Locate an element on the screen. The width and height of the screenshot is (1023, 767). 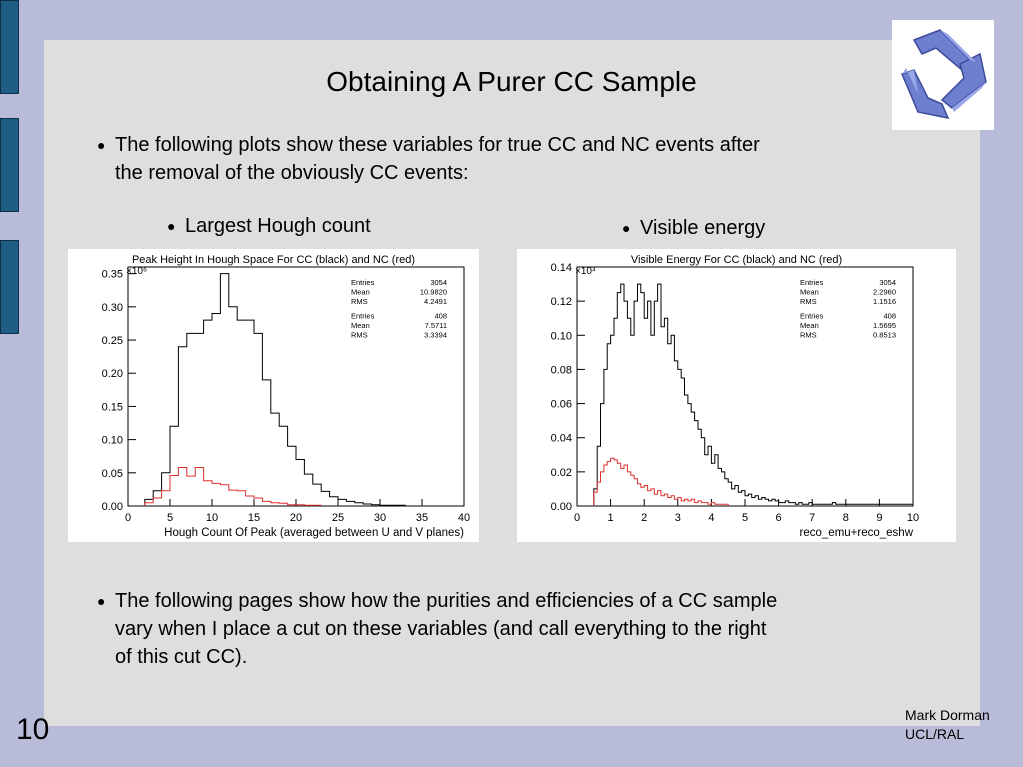
y-tick-label: 0.08 is located at coordinates (561, 370).